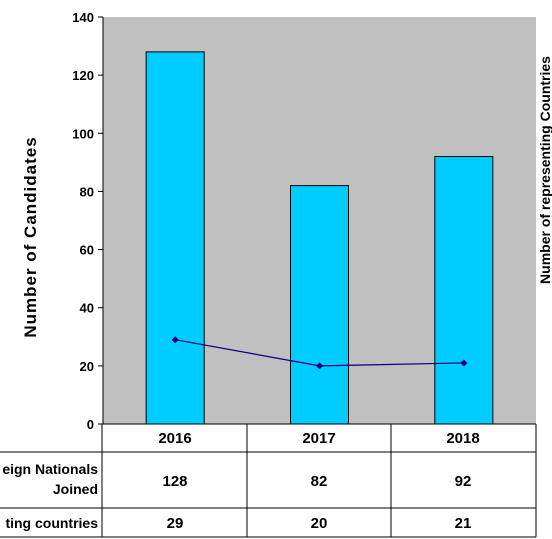  Describe the element at coordinates (175, 340) in the screenshot. I see `line-point-2016` at that location.